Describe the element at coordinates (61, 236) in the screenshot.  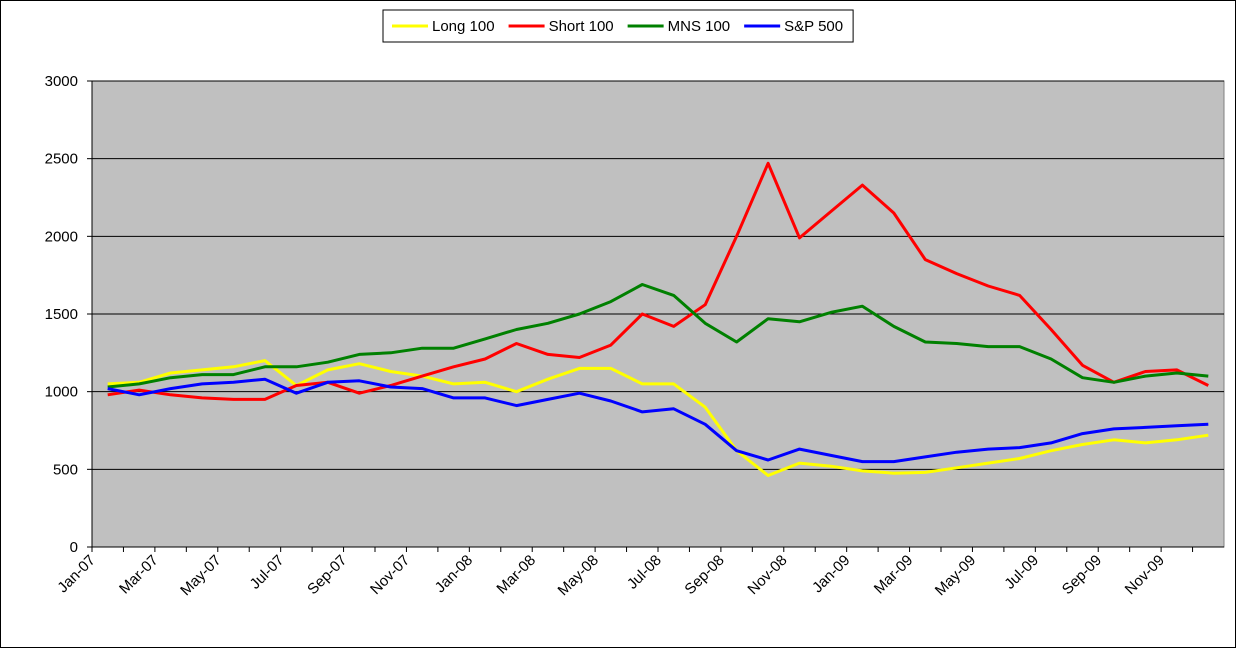
I see `y-tick-label: 2000` at that location.